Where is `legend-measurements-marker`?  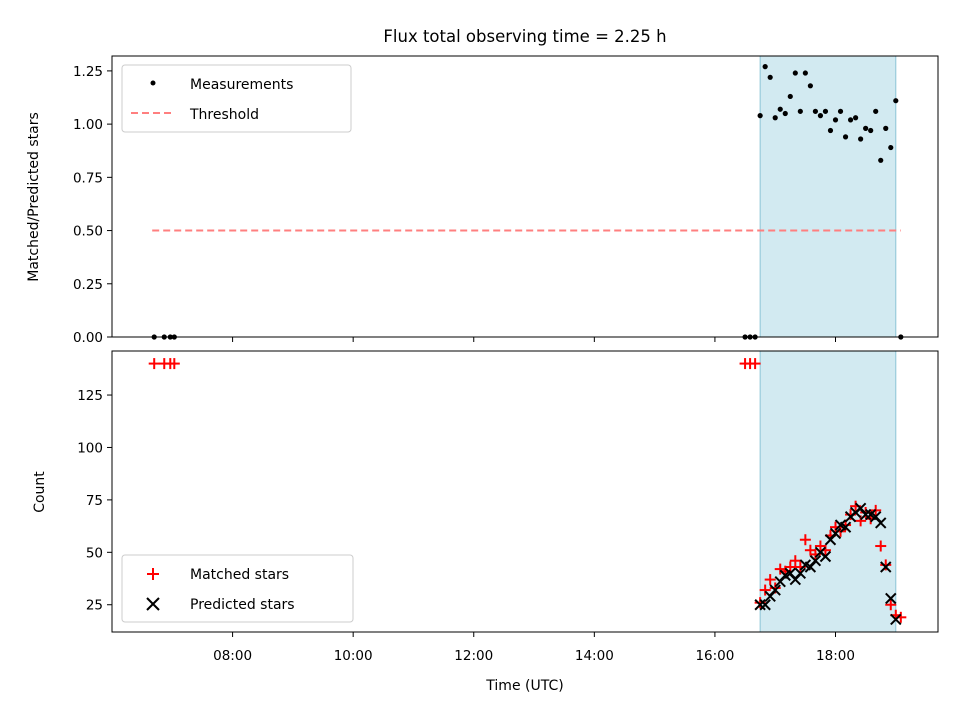 legend-measurements-marker is located at coordinates (153, 83).